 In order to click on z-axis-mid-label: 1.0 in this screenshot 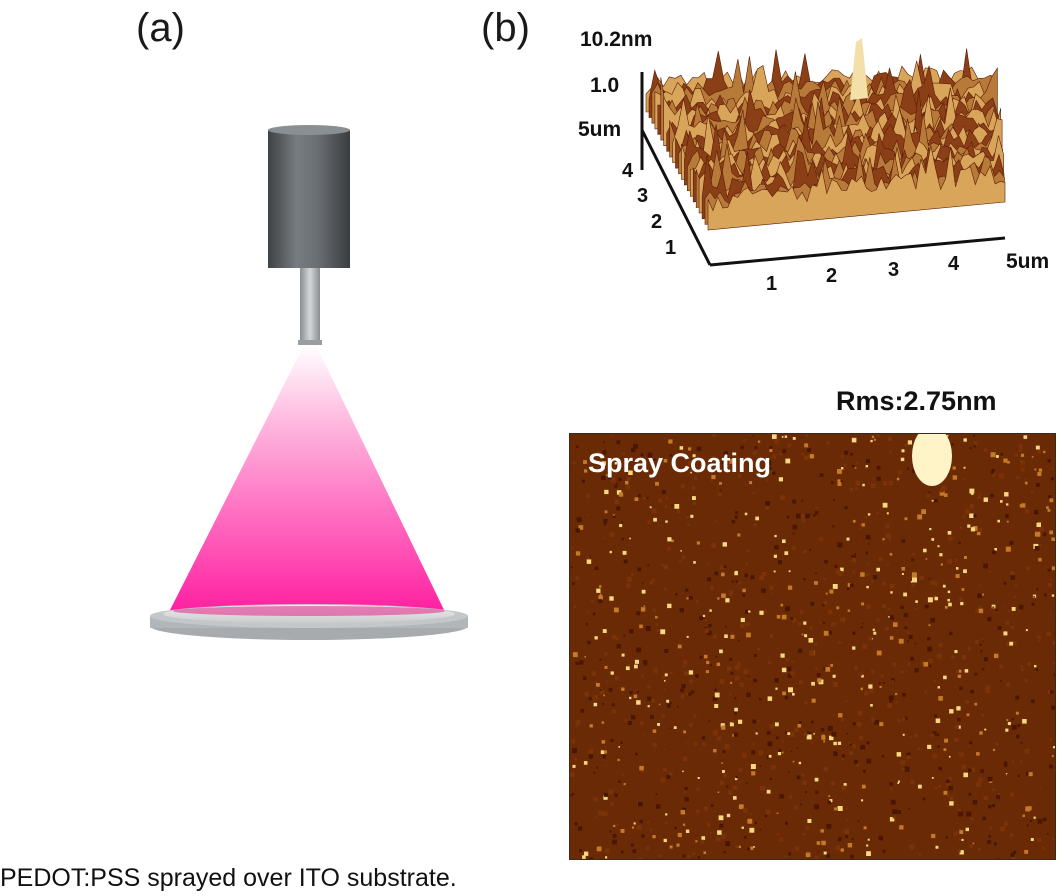, I will do `click(604, 85)`.